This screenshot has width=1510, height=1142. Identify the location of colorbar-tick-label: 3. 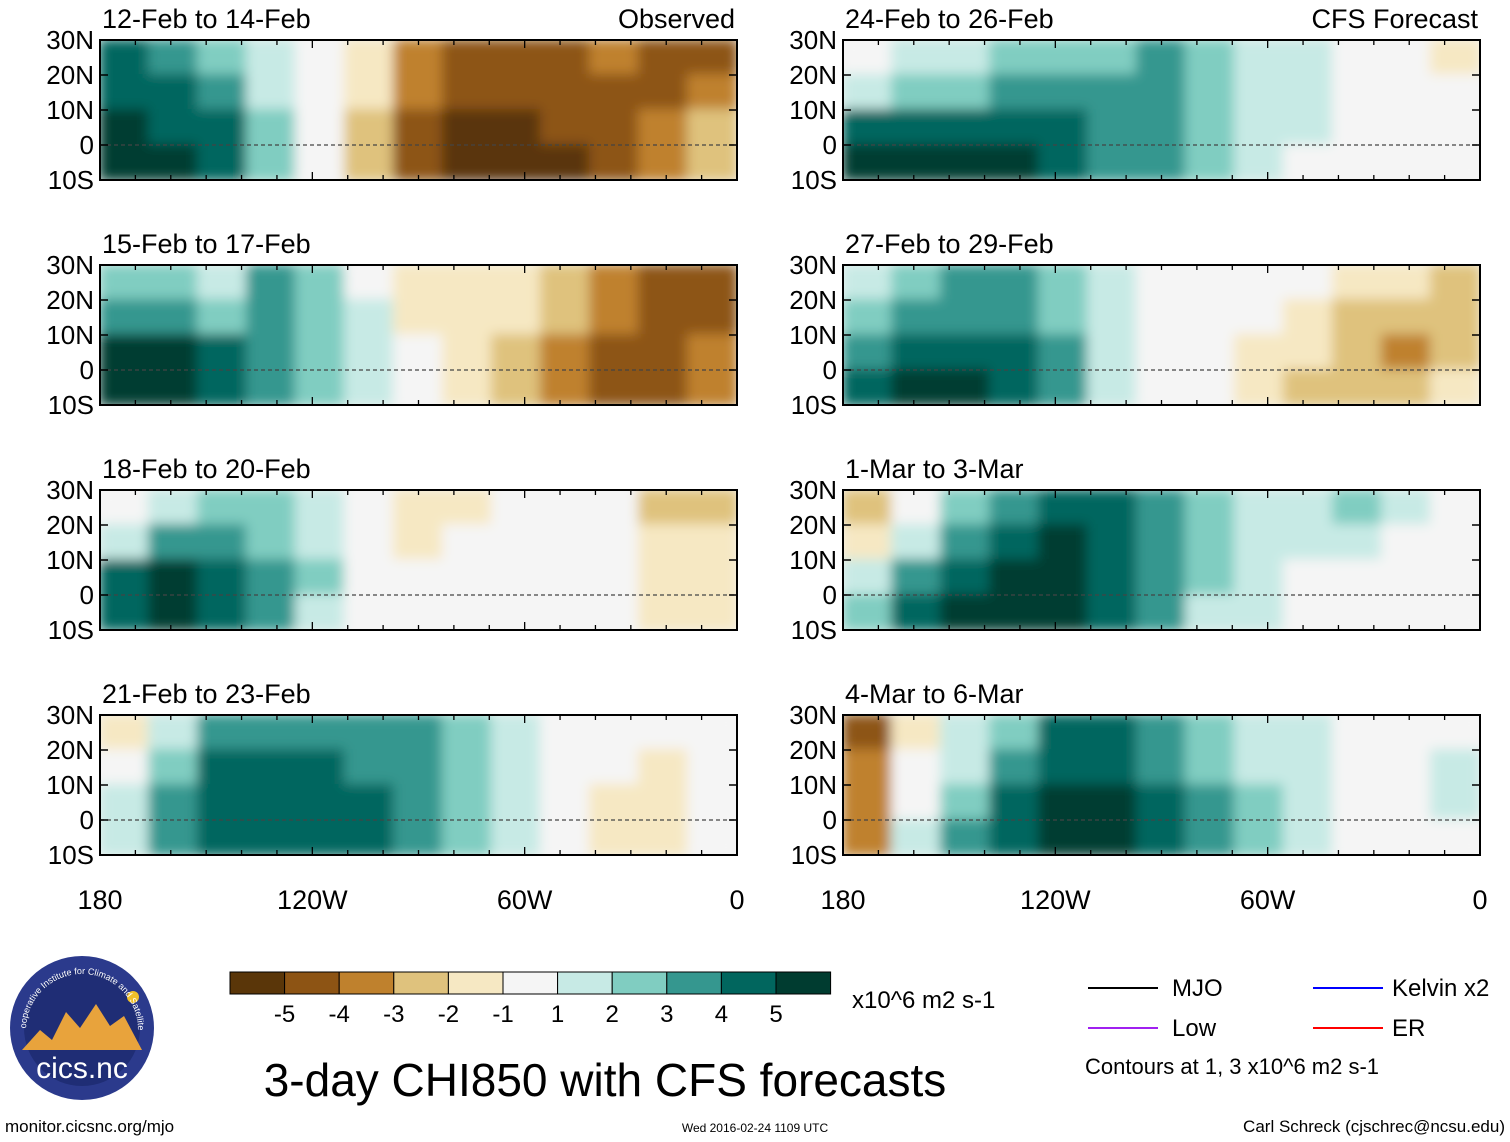
(666, 1014).